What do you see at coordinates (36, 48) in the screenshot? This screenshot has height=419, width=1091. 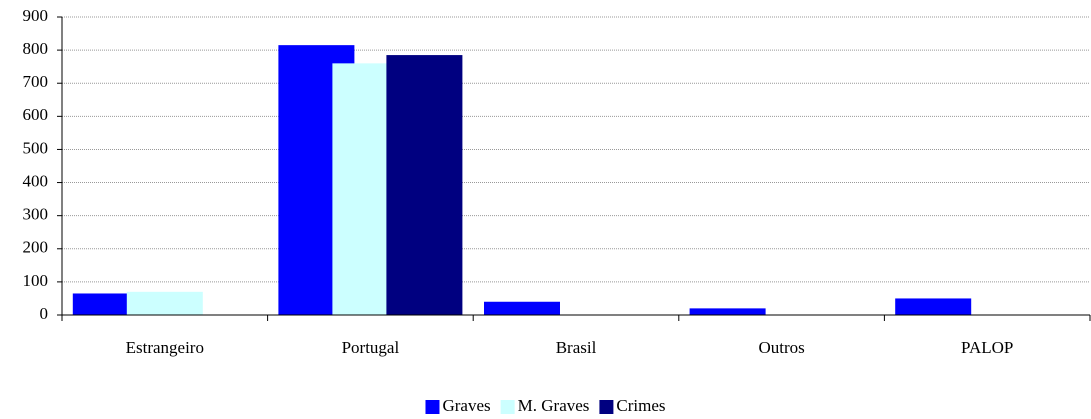 I see `y-tick-label: 800` at bounding box center [36, 48].